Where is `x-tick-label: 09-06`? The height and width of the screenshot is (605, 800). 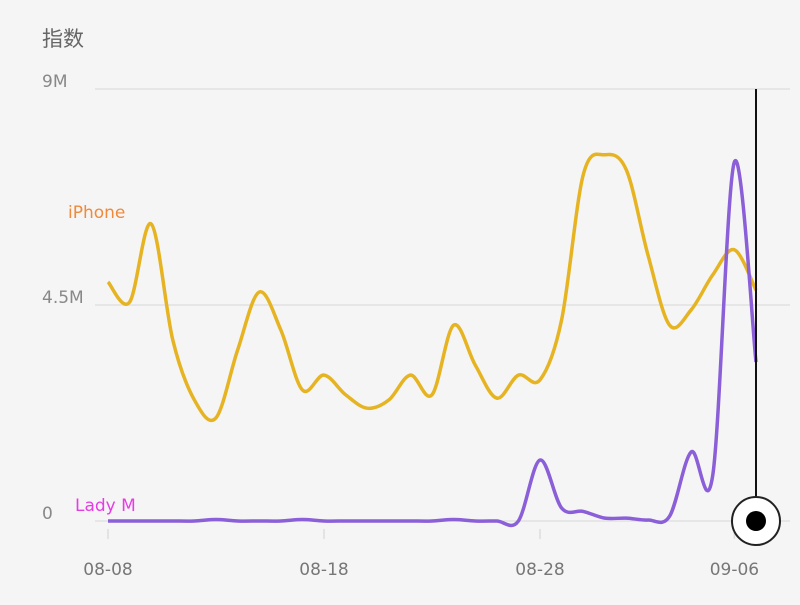
x-tick-label: 09-06 is located at coordinates (734, 570).